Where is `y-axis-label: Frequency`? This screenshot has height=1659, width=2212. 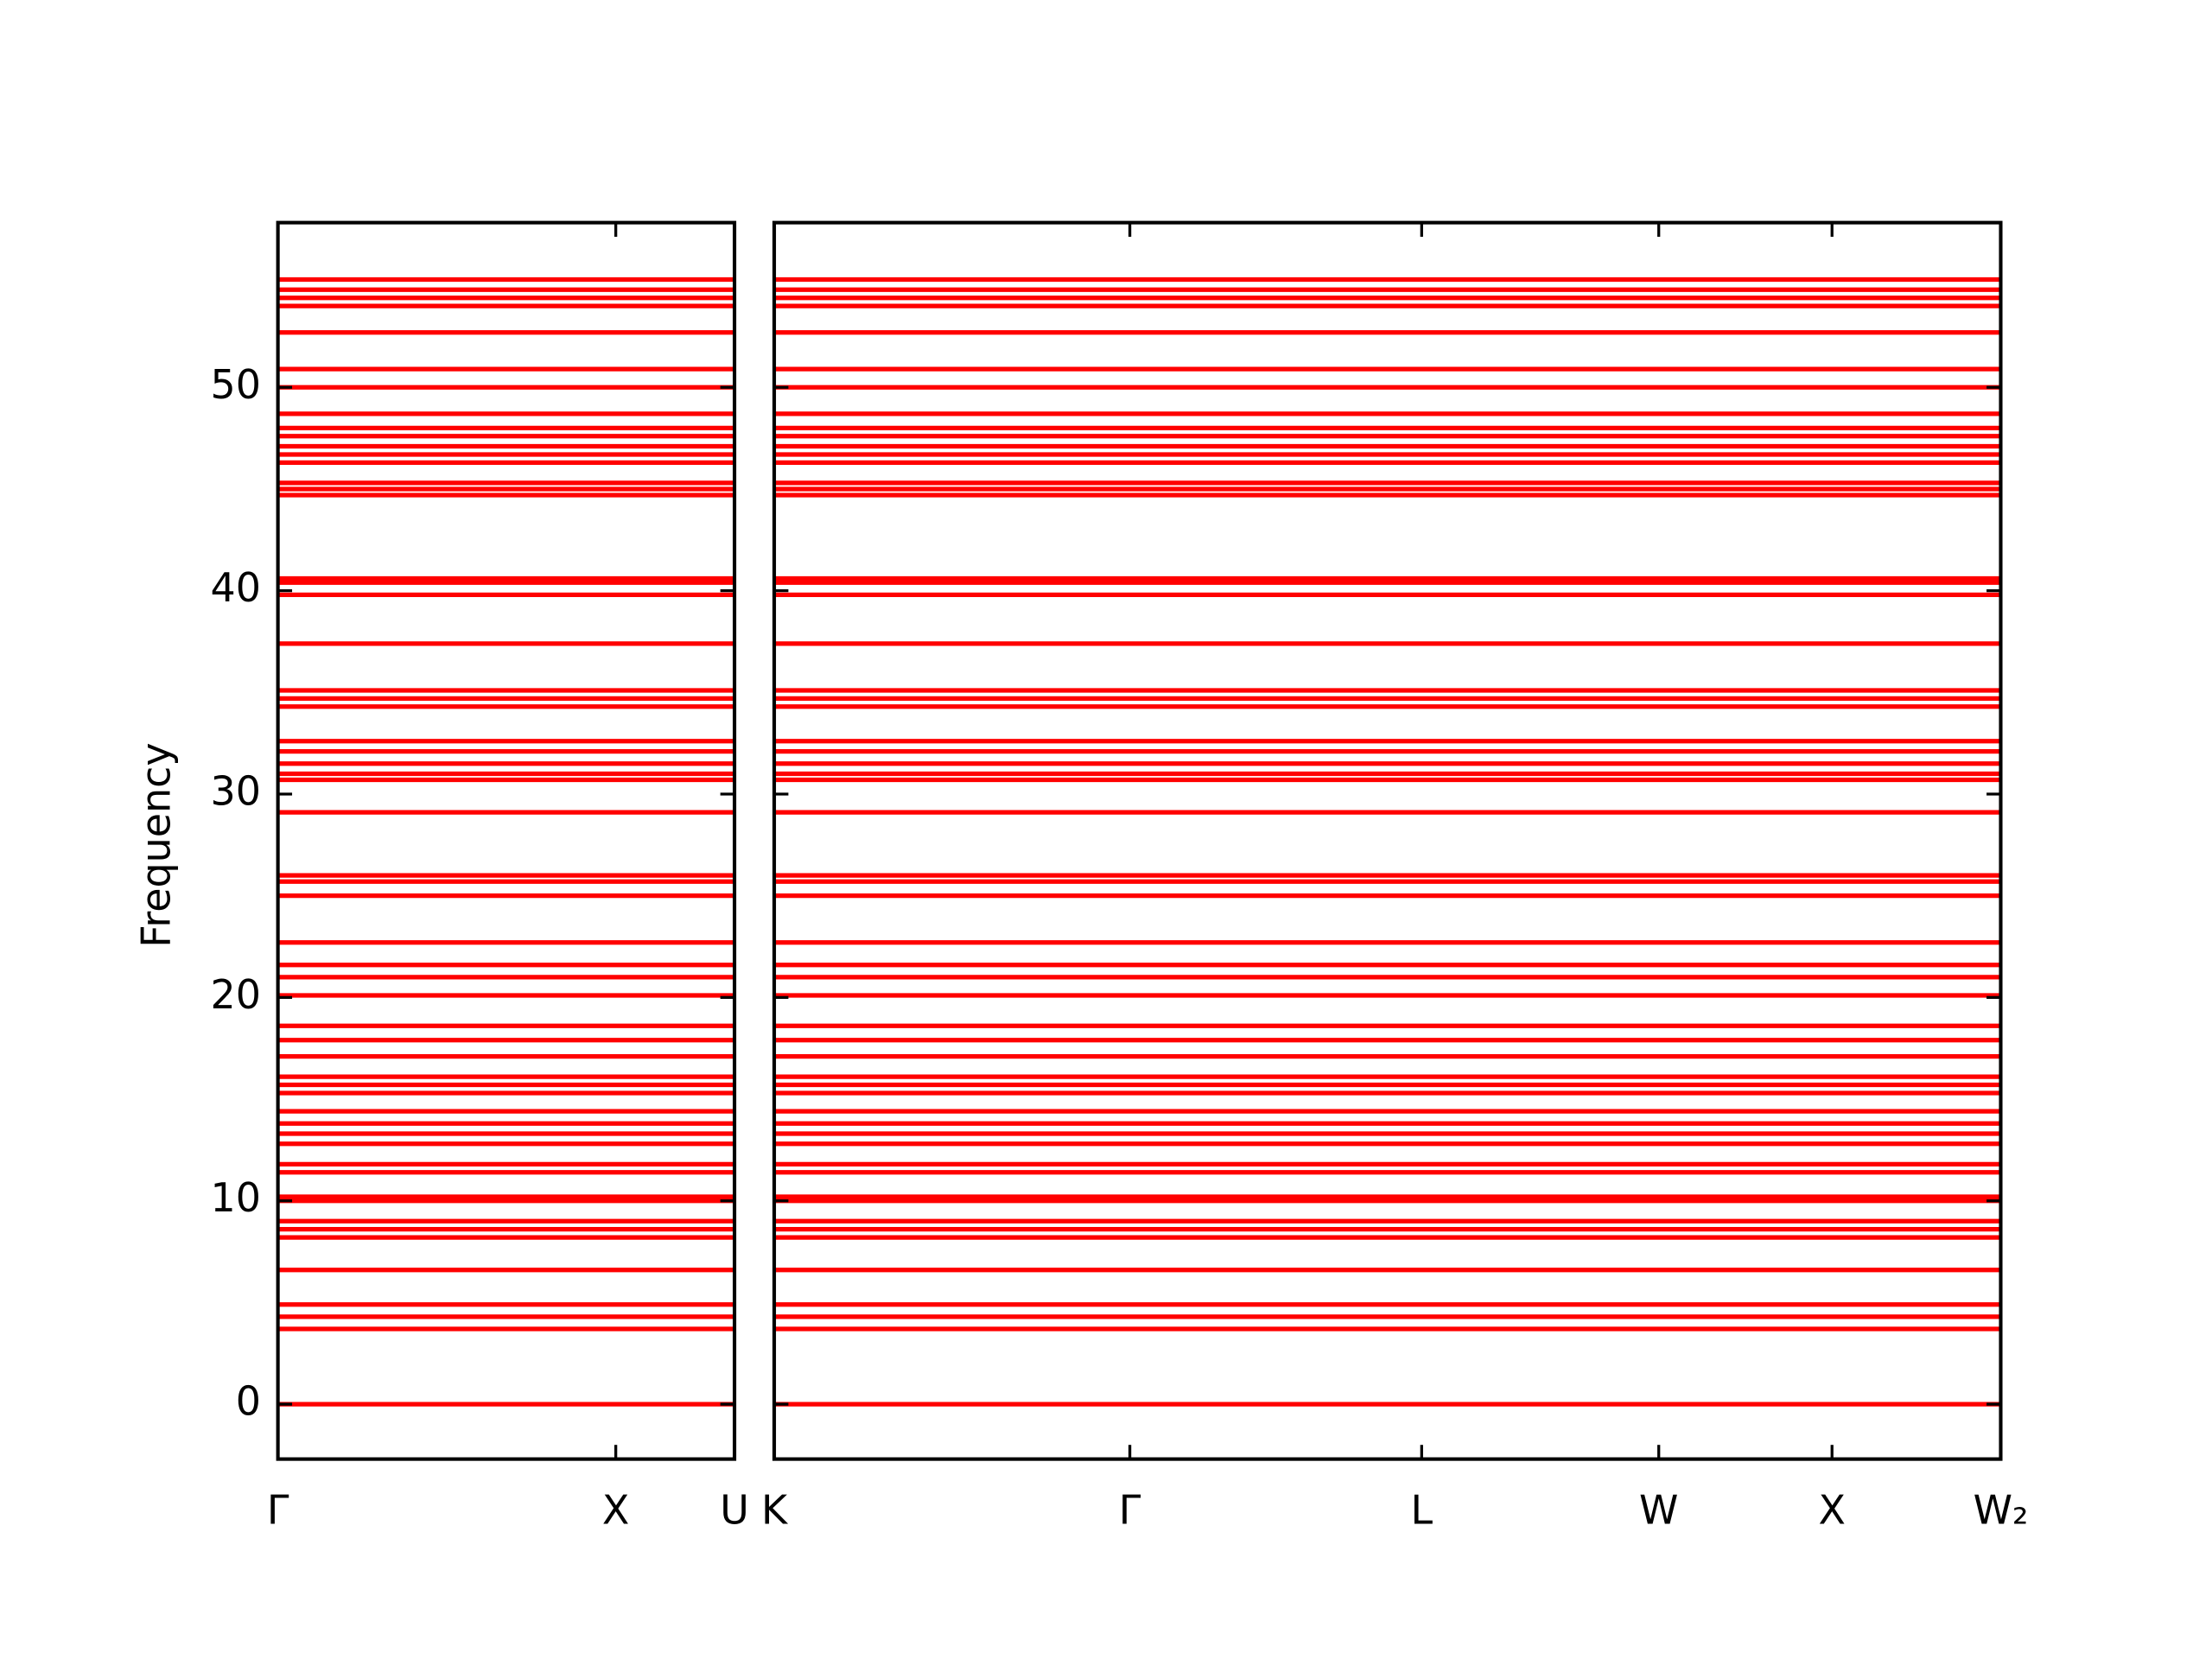 y-axis-label: Frequency is located at coordinates (155, 844).